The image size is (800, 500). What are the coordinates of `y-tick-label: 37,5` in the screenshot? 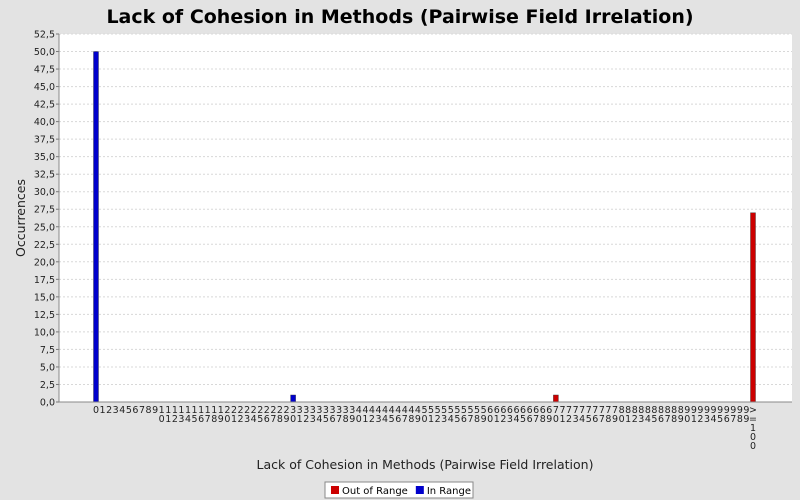 It's located at (44, 140).